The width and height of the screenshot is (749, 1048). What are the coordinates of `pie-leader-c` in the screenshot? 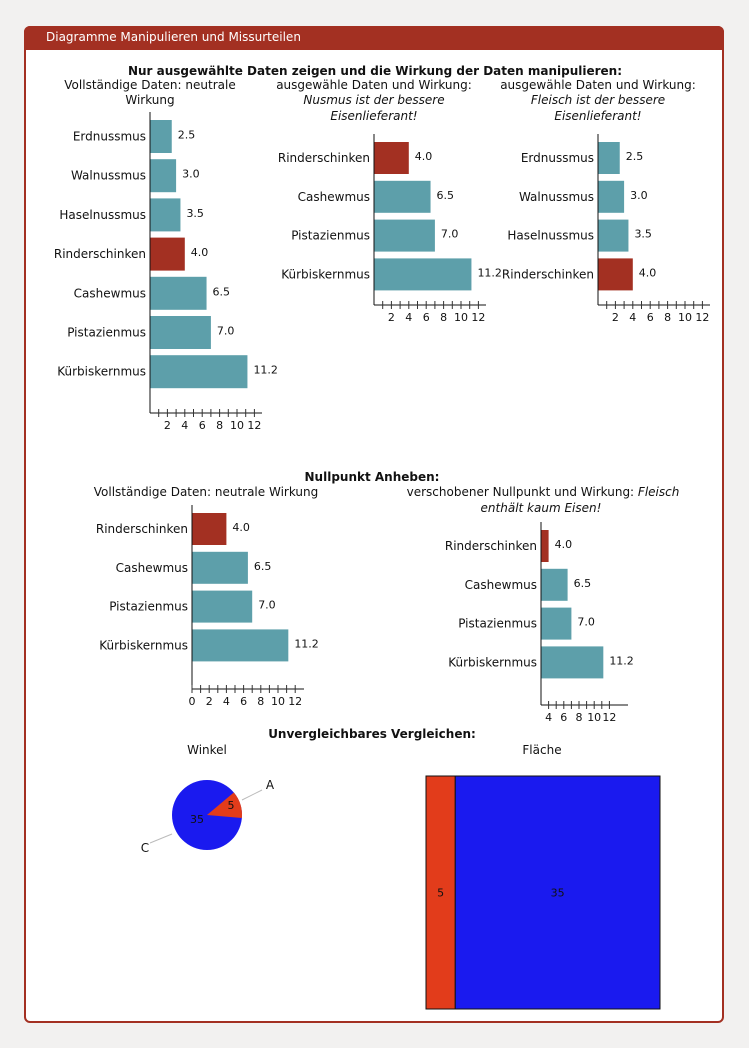 It's located at (161, 838).